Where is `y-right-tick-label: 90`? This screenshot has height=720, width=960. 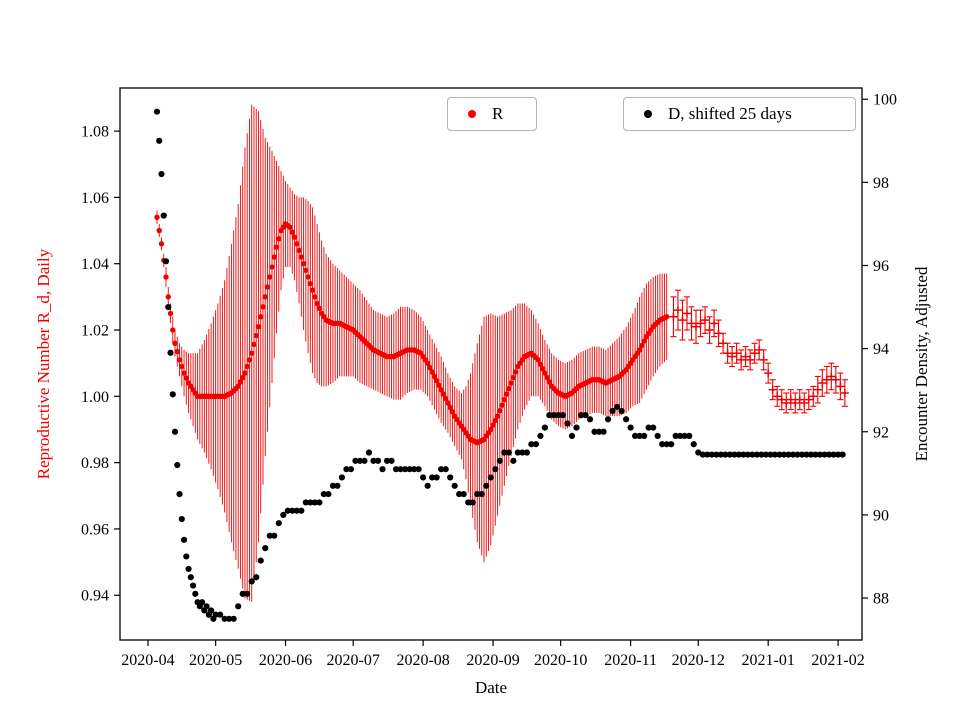
y-right-tick-label: 90 is located at coordinates (881, 515).